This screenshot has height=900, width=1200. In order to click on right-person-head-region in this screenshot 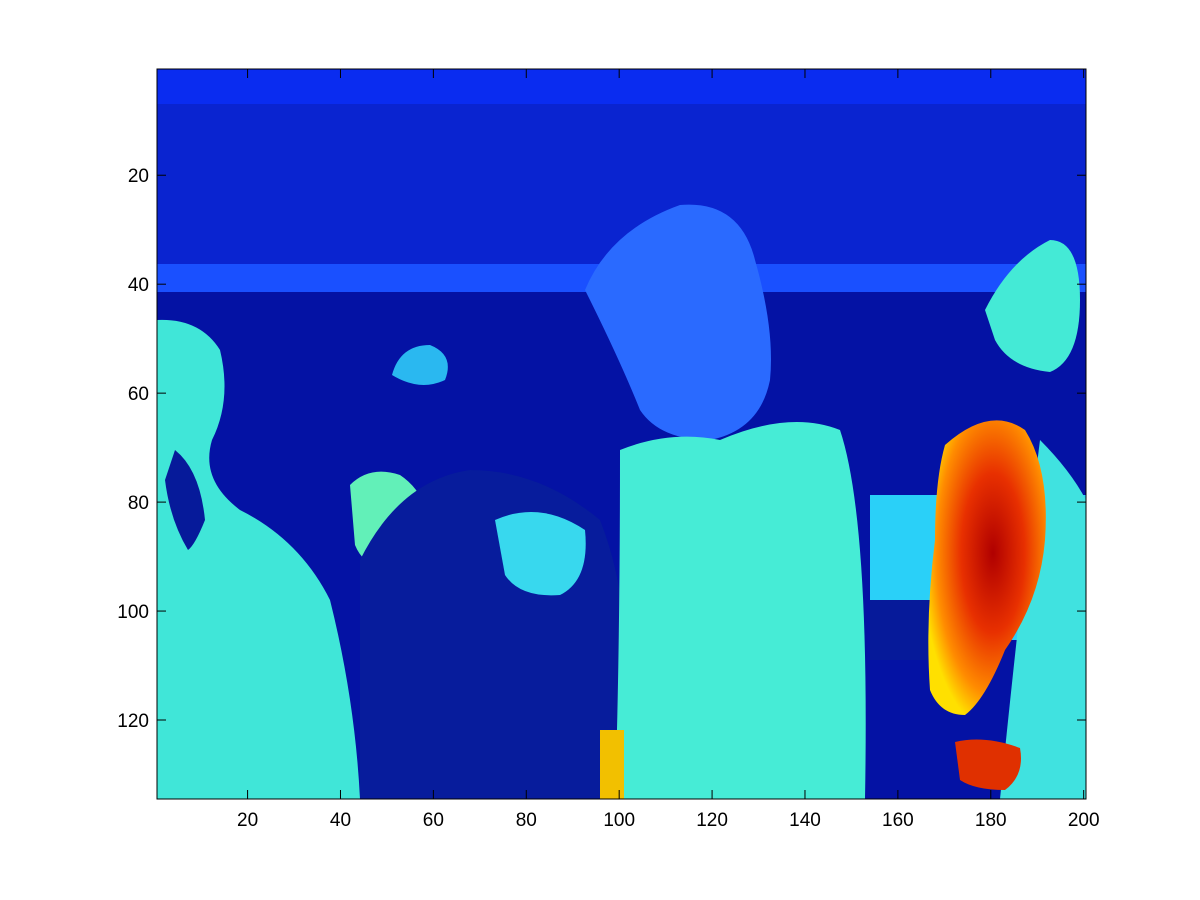, I will do `click(1032, 306)`.